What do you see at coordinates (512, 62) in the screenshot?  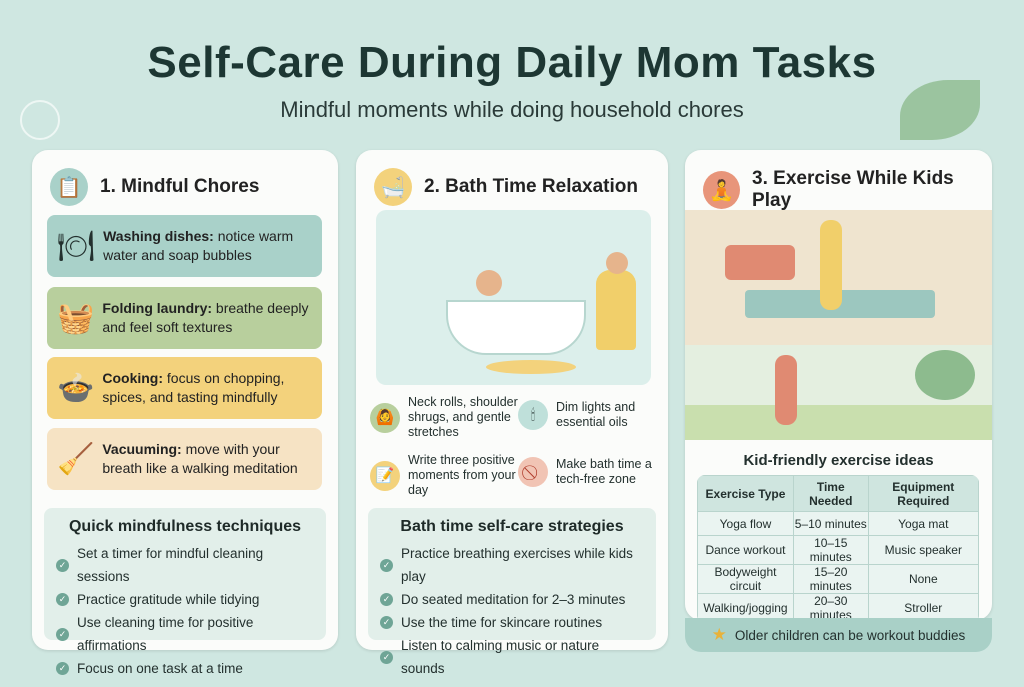 I see `page-title: Self-Care During Daily Mom Tasks` at bounding box center [512, 62].